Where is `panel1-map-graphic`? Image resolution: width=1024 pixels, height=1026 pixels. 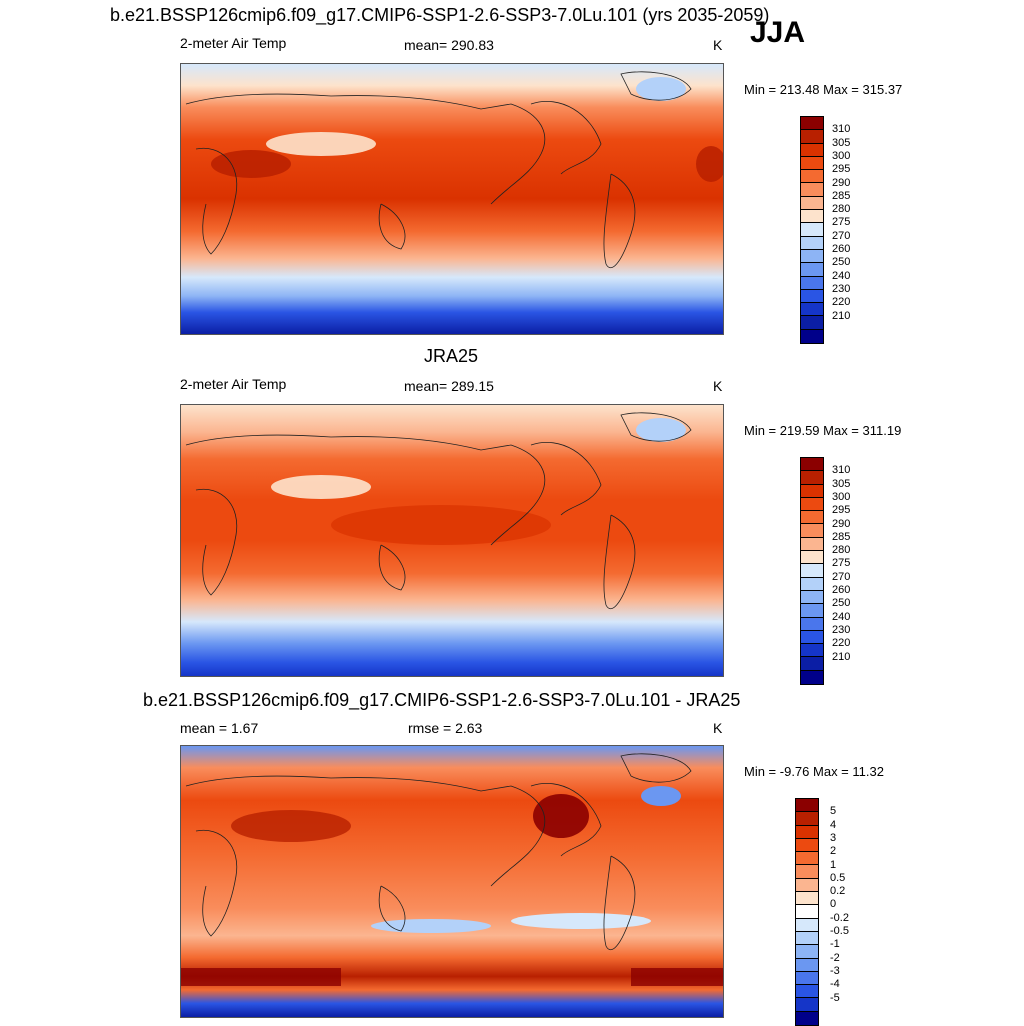 panel1-map-graphic is located at coordinates (452, 199).